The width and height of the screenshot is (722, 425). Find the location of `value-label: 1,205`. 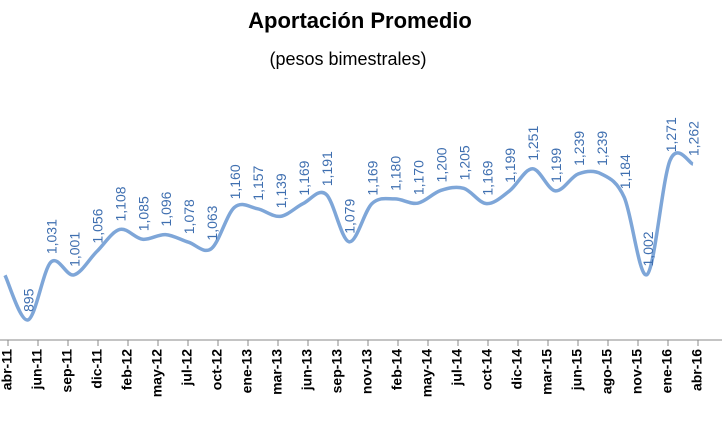

value-label: 1,205 is located at coordinates (464, 162).